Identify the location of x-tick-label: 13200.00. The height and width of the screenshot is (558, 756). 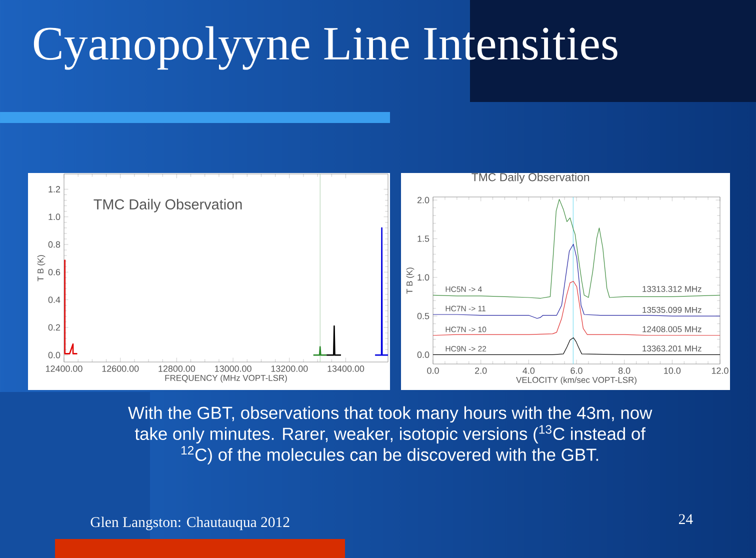
(289, 369).